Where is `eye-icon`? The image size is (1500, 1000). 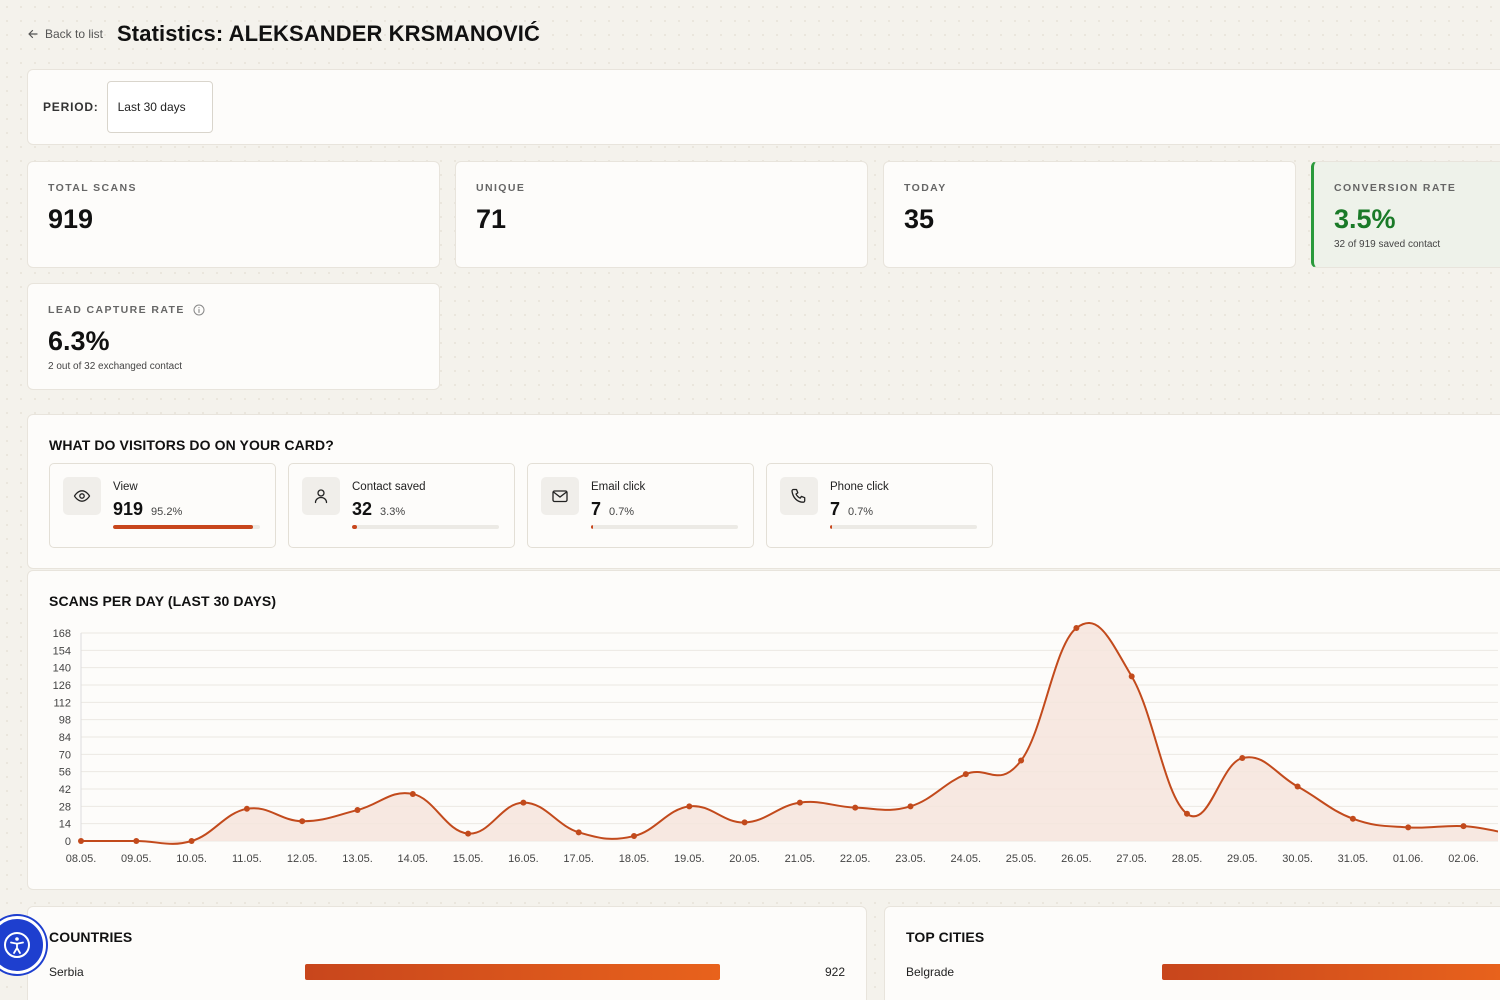
eye-icon is located at coordinates (82, 496).